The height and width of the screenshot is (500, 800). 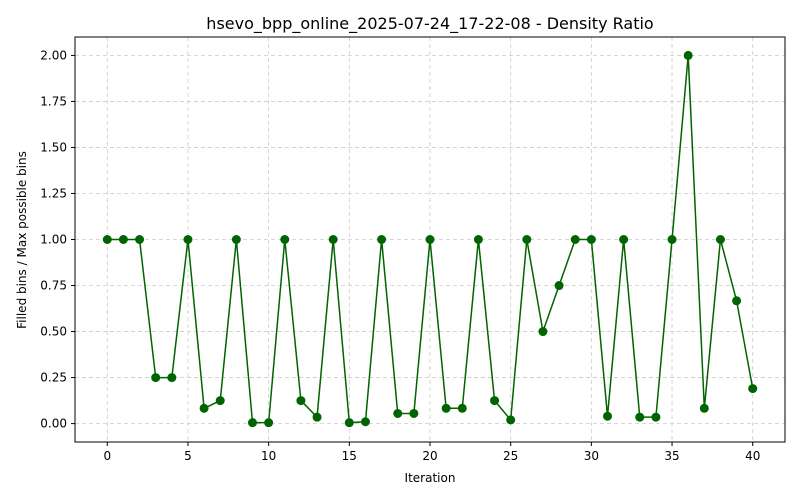 I want to click on x-axis-label: Iteration, so click(x=430, y=478).